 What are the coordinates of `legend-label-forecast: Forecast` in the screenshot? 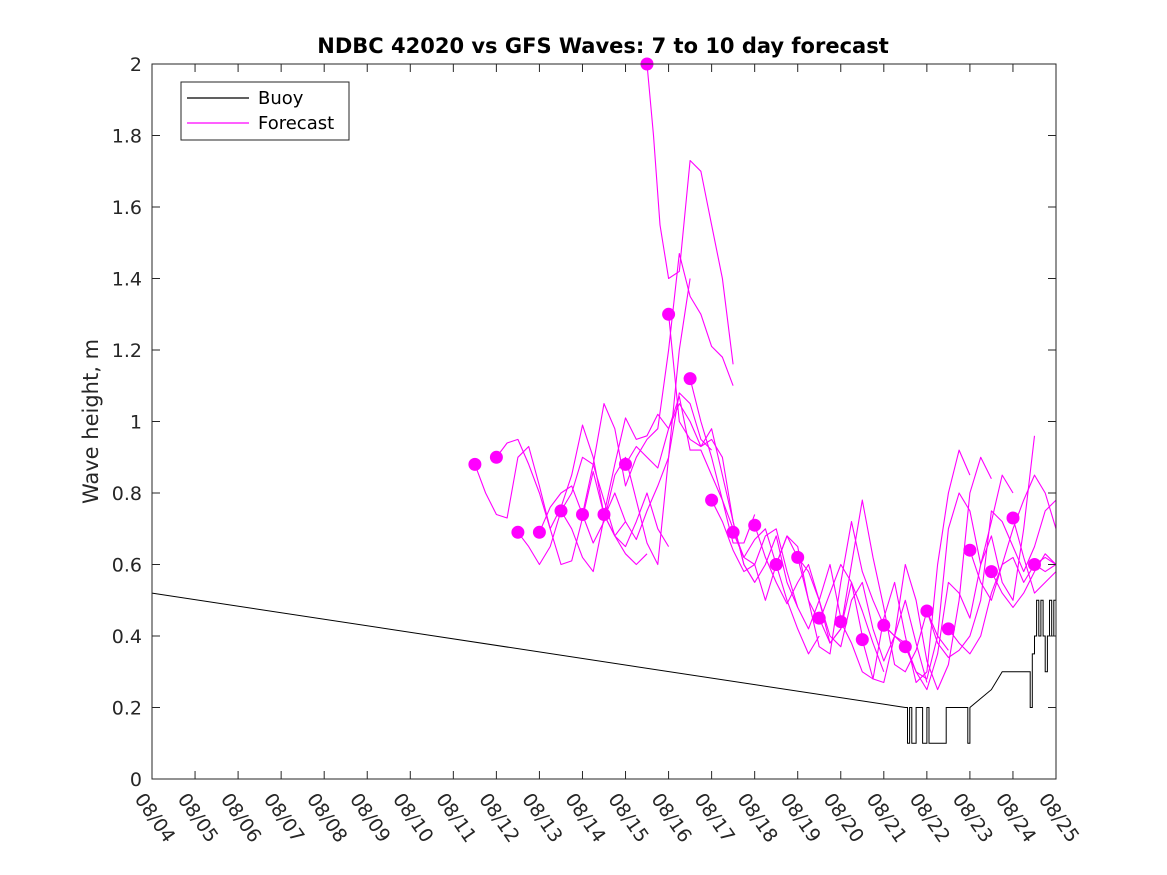 It's located at (296, 123).